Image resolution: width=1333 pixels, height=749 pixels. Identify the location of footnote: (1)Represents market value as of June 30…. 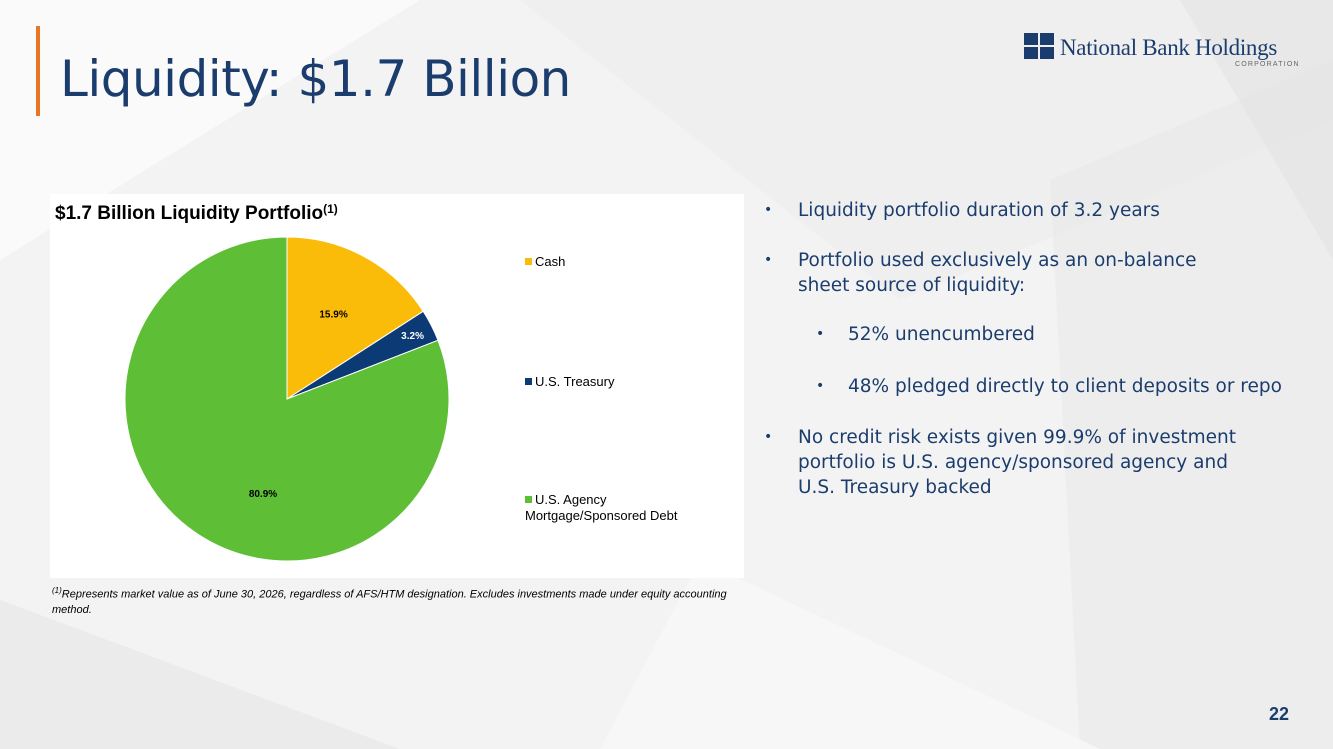
(397, 600).